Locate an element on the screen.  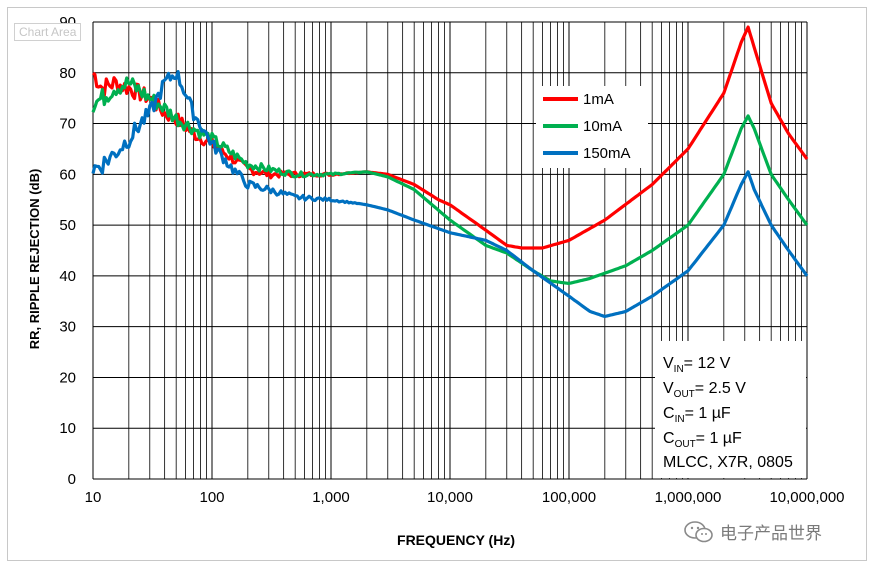
x-tick-label: 10,000 is located at coordinates (450, 497).